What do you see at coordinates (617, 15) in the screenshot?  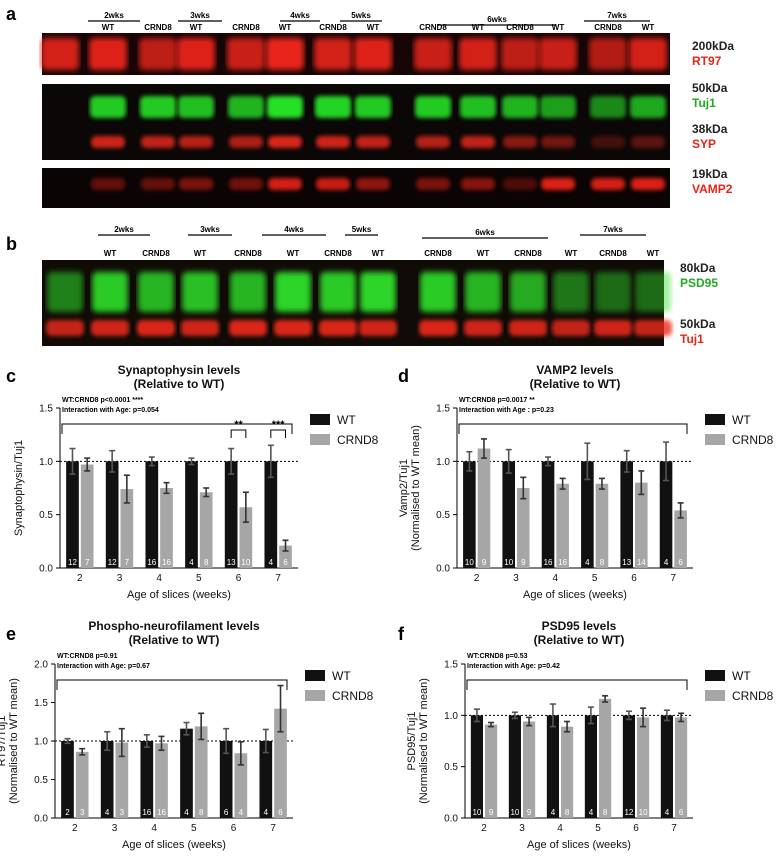 I see `blot-a-age-label: 7wks` at bounding box center [617, 15].